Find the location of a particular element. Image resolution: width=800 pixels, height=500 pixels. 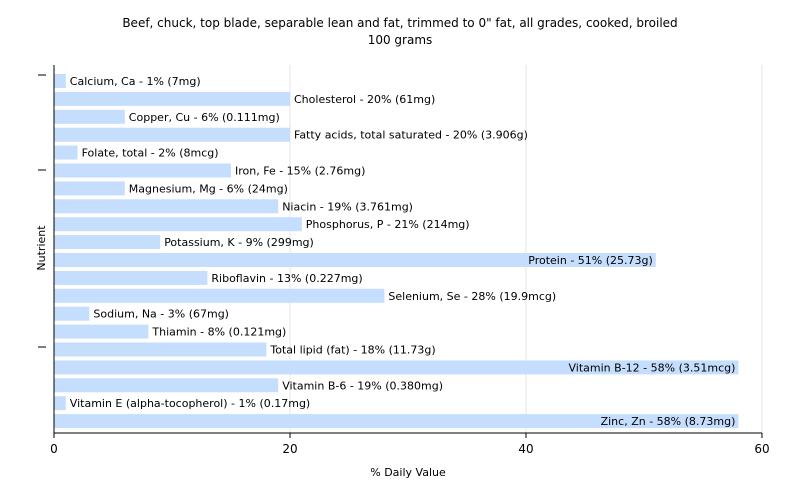

x-tick-label: 40 is located at coordinates (525, 449).